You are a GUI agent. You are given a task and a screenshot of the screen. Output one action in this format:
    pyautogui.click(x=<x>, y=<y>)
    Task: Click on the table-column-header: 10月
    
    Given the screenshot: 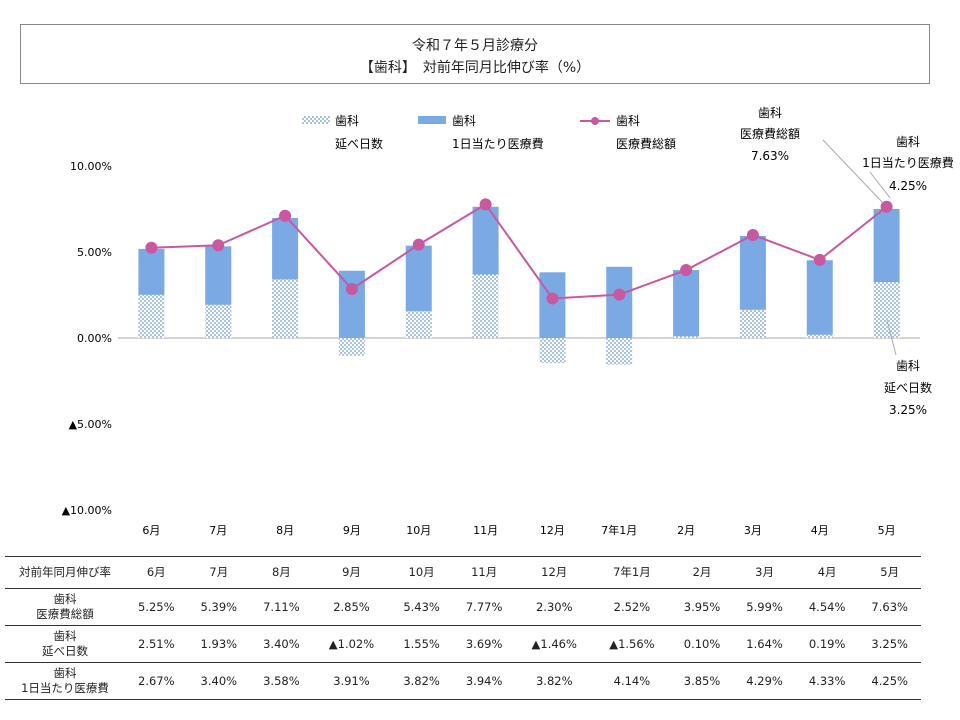 What is the action you would take?
    pyautogui.click(x=421, y=572)
    